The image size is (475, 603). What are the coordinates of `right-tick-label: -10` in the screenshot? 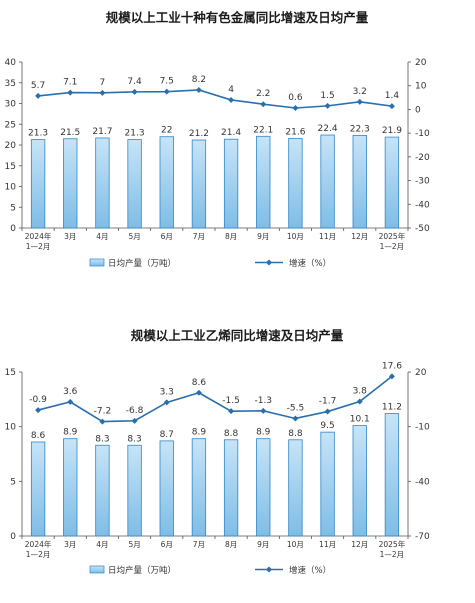 It's located at (422, 134).